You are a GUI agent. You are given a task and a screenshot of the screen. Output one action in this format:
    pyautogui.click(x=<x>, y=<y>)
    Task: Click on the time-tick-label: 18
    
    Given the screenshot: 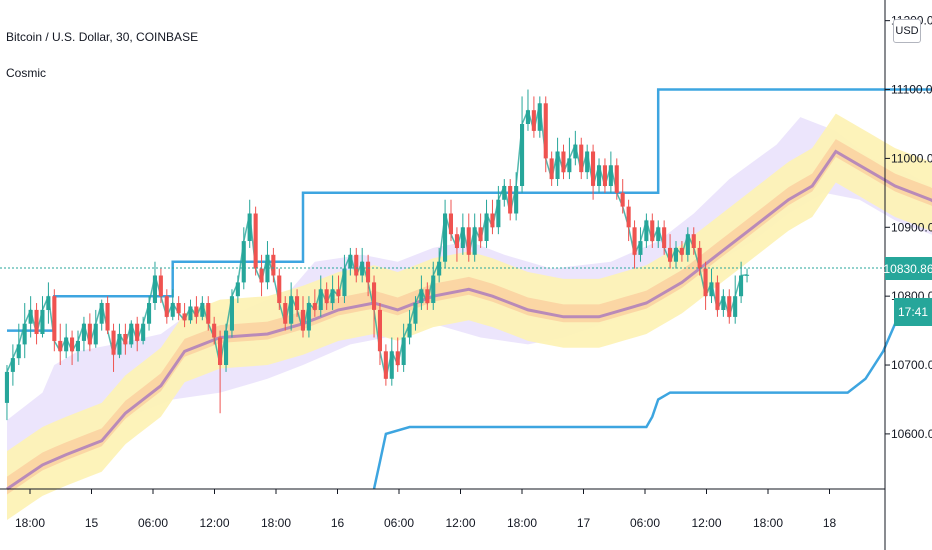 What is the action you would take?
    pyautogui.click(x=830, y=523)
    